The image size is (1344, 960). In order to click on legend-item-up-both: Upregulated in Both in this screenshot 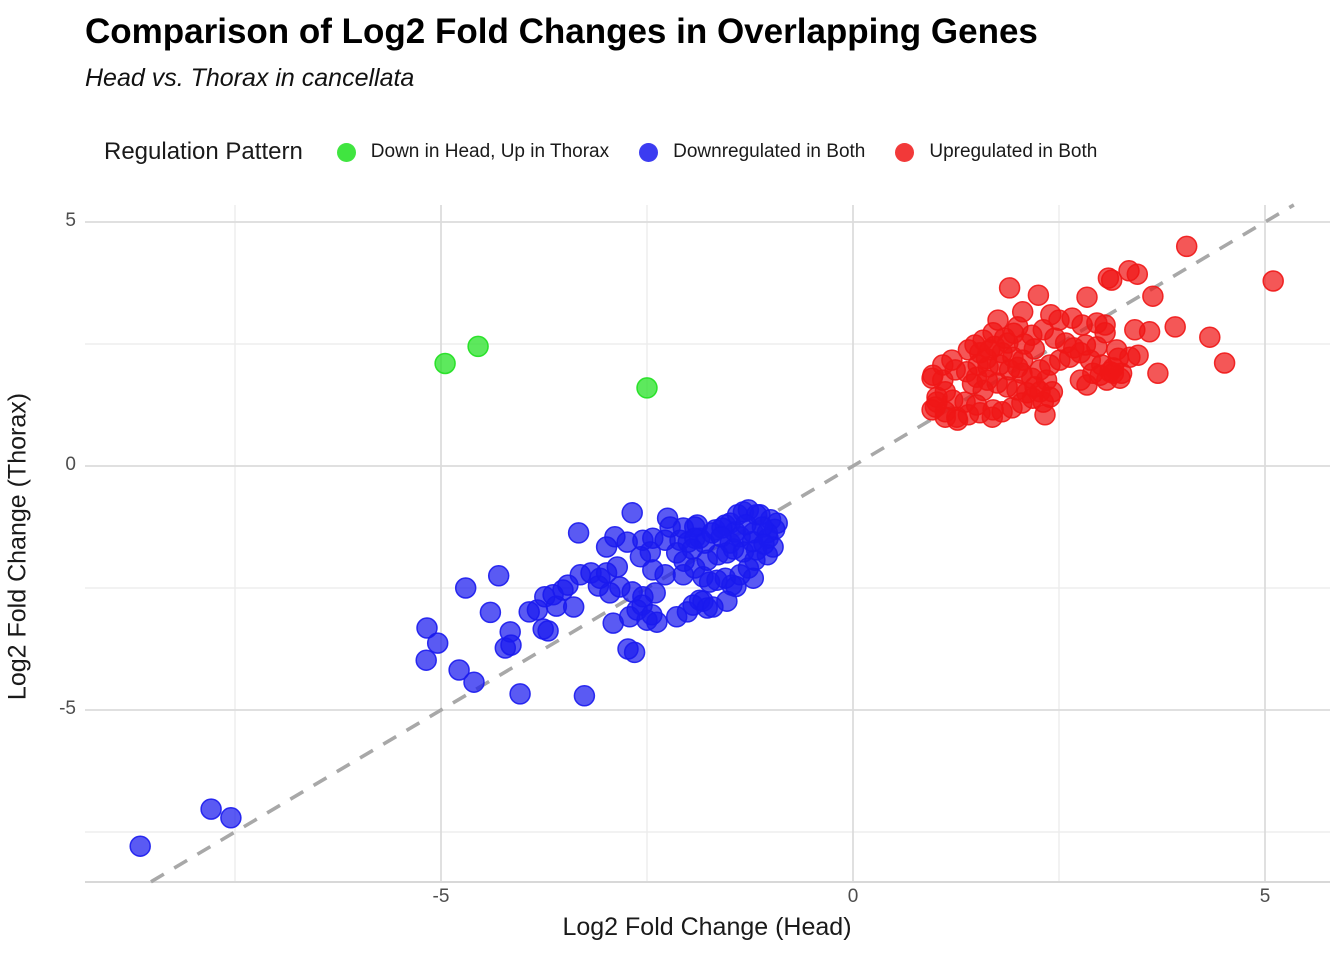, I will do `click(996, 152)`.